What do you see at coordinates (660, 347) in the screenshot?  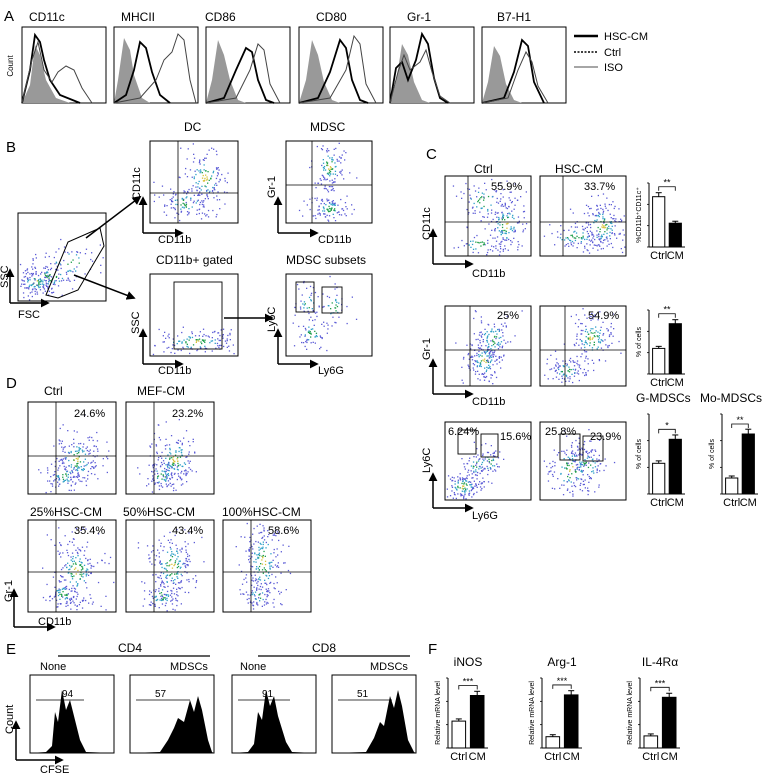 I see `bar-chart-1: Ctrl CM**% of cells` at bounding box center [660, 347].